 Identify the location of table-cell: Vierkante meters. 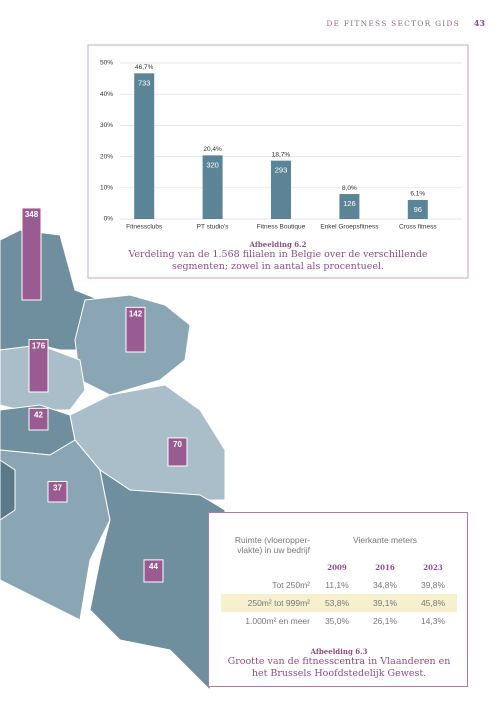
(385, 540).